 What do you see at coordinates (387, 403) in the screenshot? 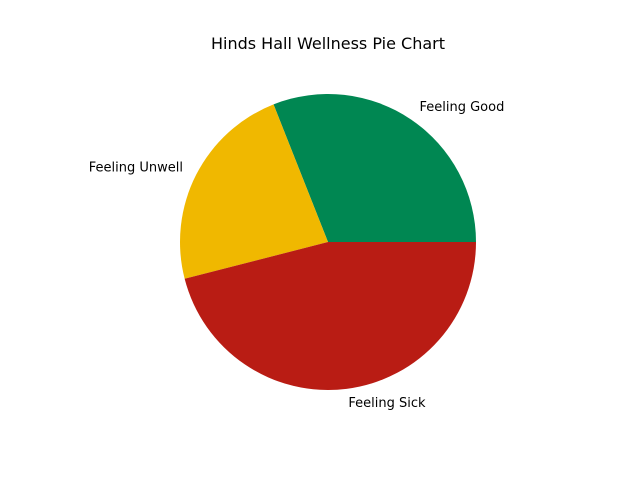
I see `pie-label-feeling-sick: Feeling Sick` at bounding box center [387, 403].